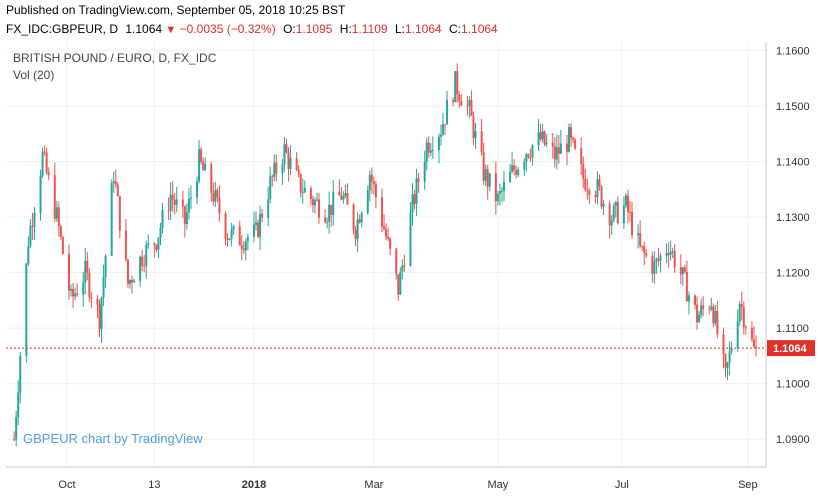 This screenshot has width=818, height=503. What do you see at coordinates (113, 438) in the screenshot?
I see `watermark: GBPEUR chart by TradingView` at bounding box center [113, 438].